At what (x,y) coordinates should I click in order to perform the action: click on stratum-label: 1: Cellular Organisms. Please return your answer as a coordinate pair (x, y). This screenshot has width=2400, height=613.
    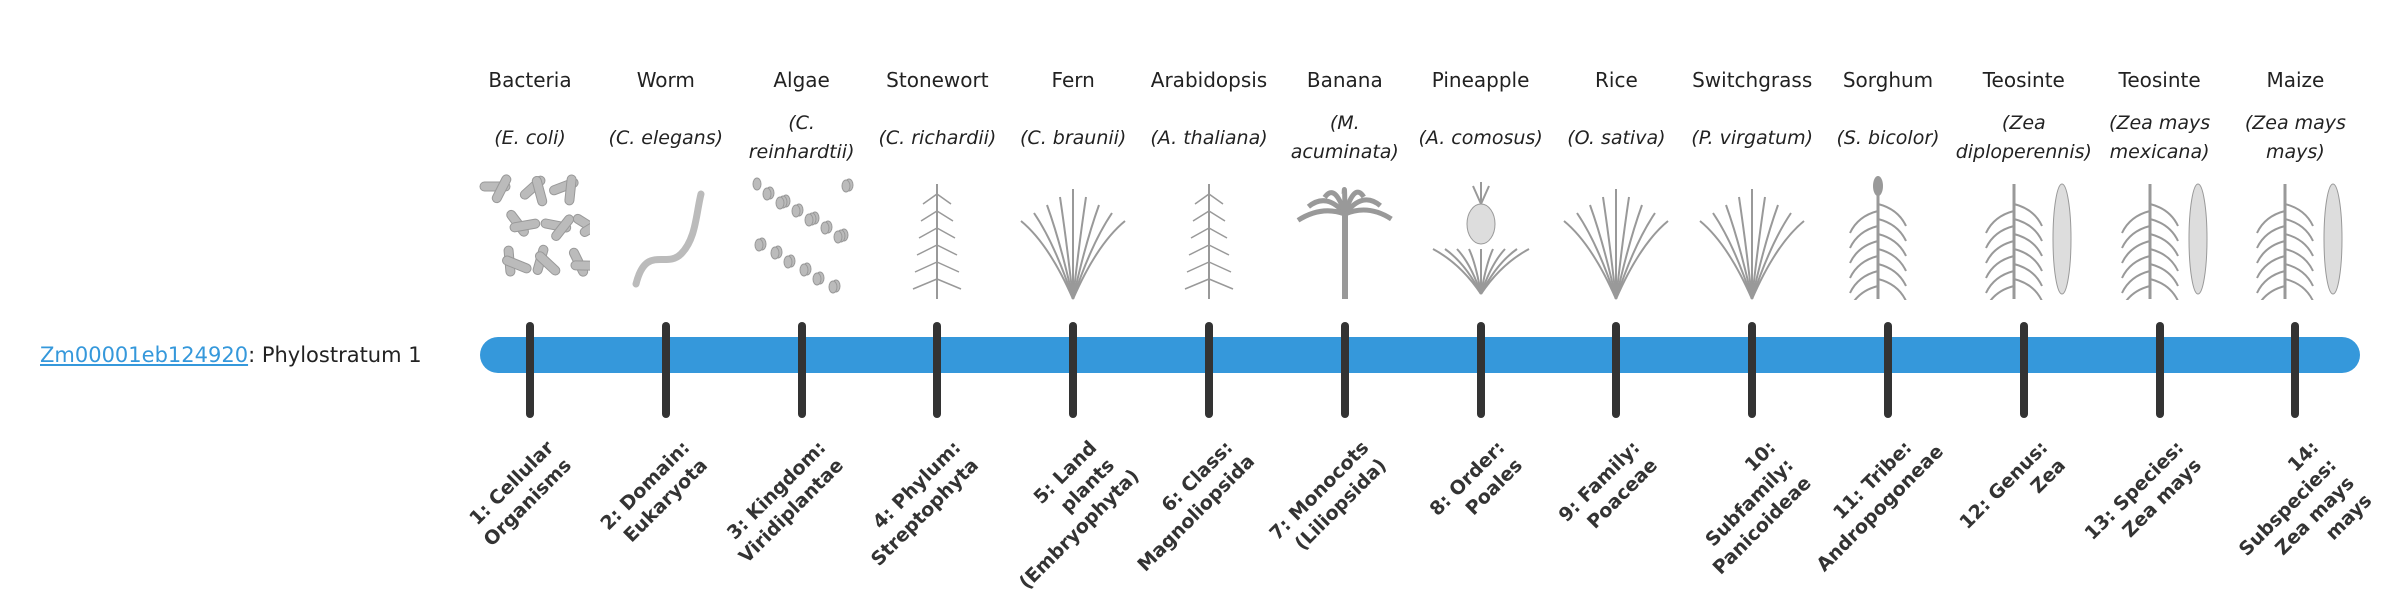
    Looking at the image, I should click on (520, 493).